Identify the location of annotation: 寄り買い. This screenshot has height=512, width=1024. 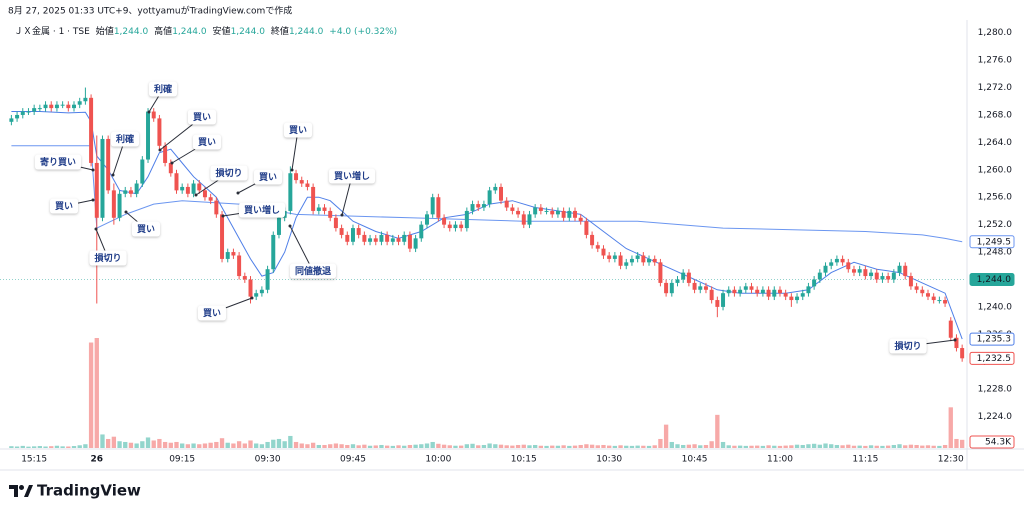
(58, 162).